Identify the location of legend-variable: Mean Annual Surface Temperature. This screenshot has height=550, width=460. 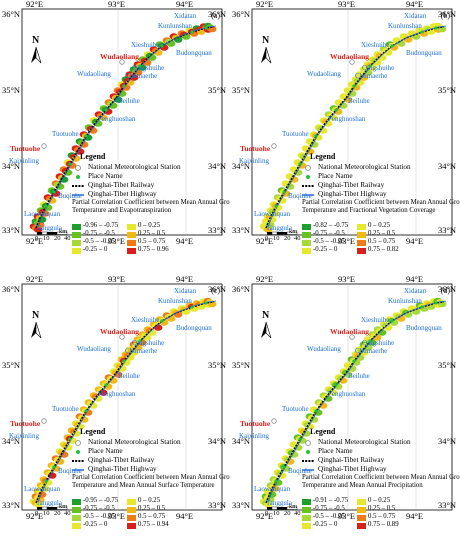
(167, 485).